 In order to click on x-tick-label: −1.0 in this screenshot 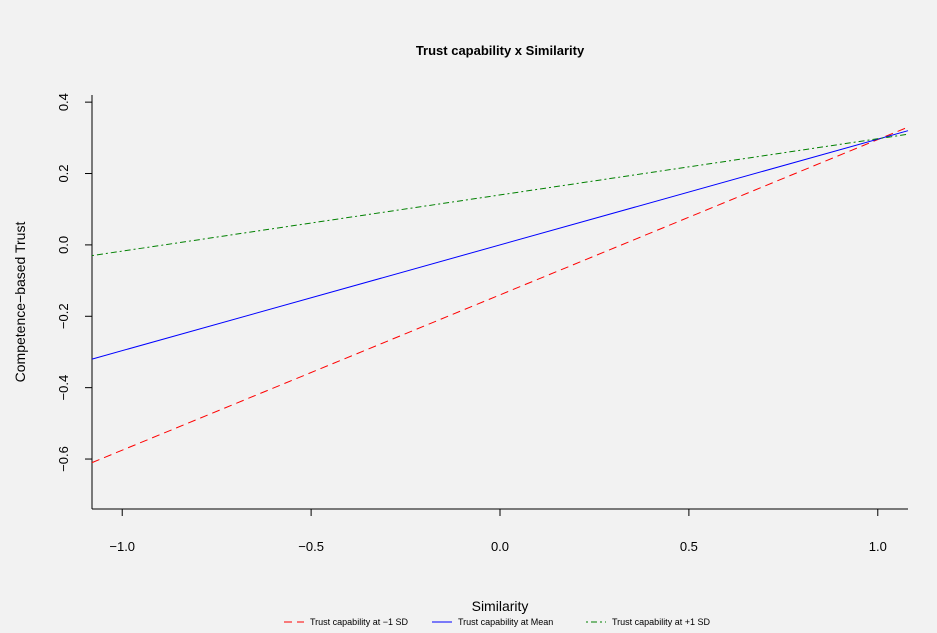, I will do `click(122, 546)`.